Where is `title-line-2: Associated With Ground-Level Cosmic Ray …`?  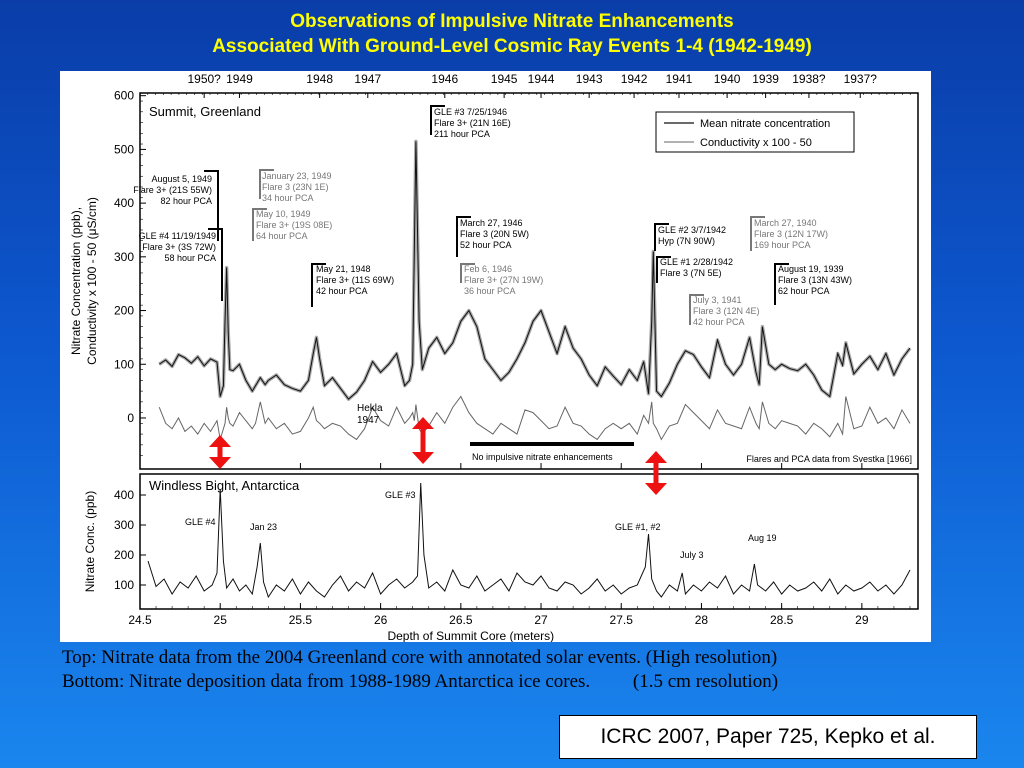 title-line-2: Associated With Ground-Level Cosmic Ray … is located at coordinates (512, 46).